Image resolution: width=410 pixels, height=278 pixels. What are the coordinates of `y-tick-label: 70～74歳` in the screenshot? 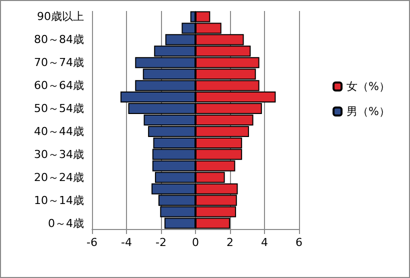 It's located at (59, 63).